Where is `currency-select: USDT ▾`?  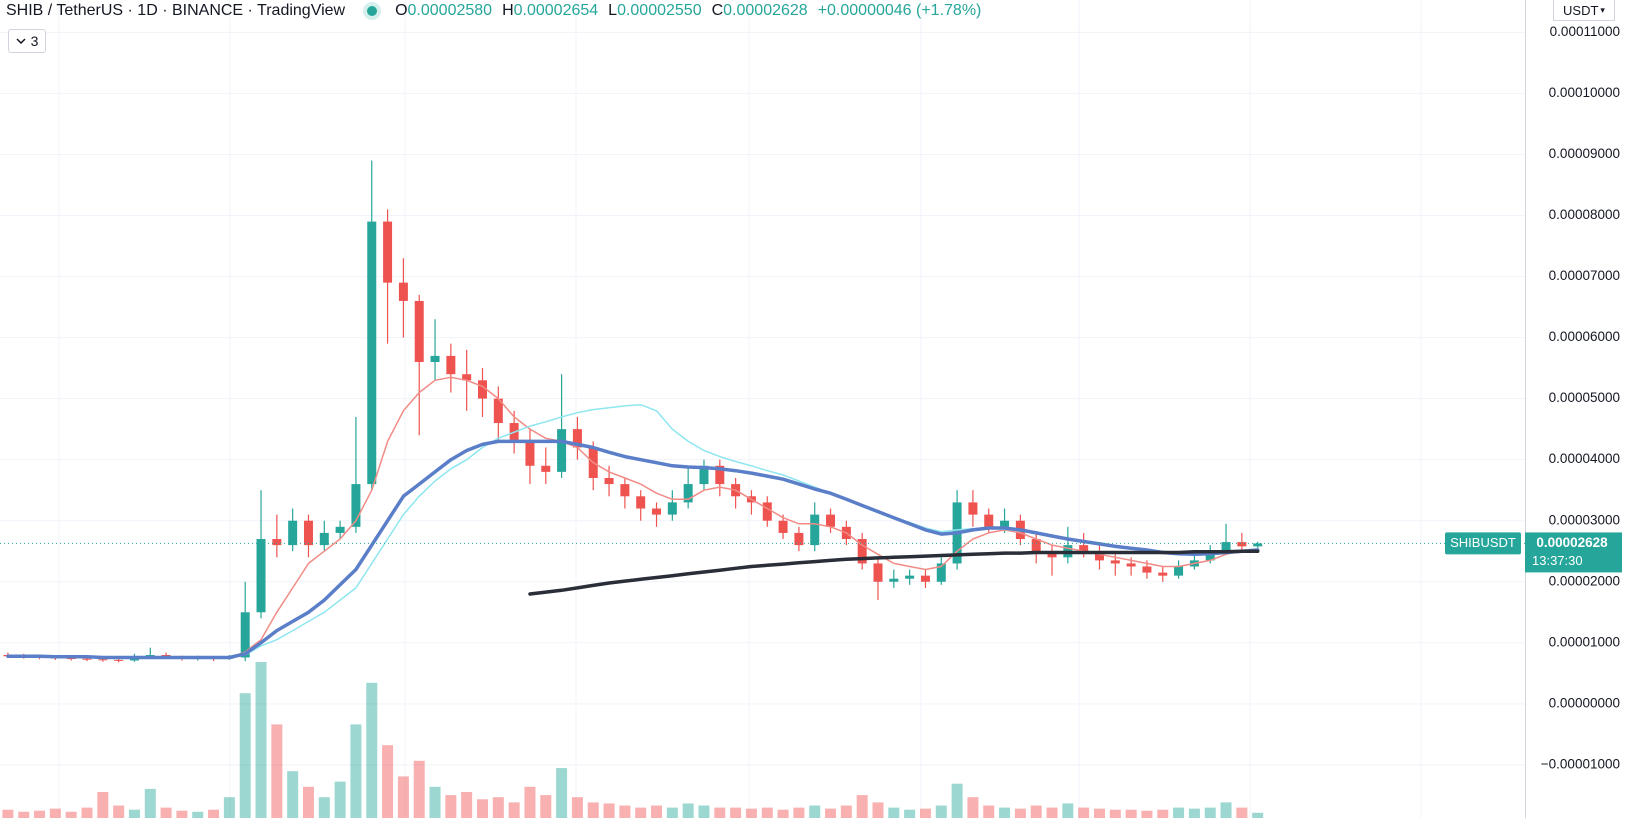
currency-select: USDT ▾ is located at coordinates (1584, 10).